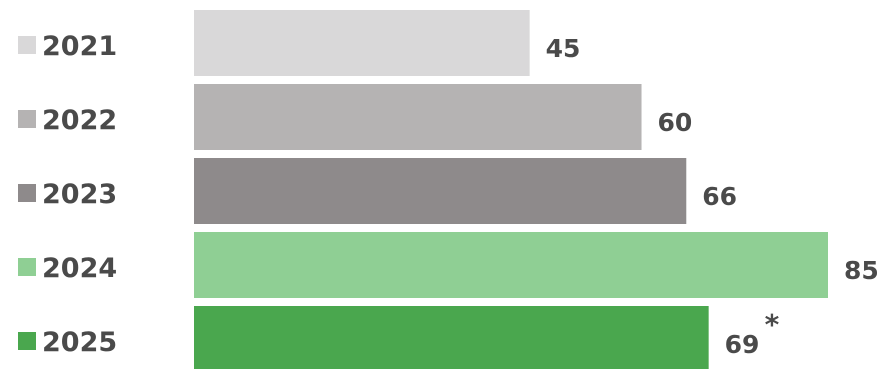 Image resolution: width=890 pixels, height=369 pixels. Describe the element at coordinates (675, 122) in the screenshot. I see `value-label-2022: 60` at that location.